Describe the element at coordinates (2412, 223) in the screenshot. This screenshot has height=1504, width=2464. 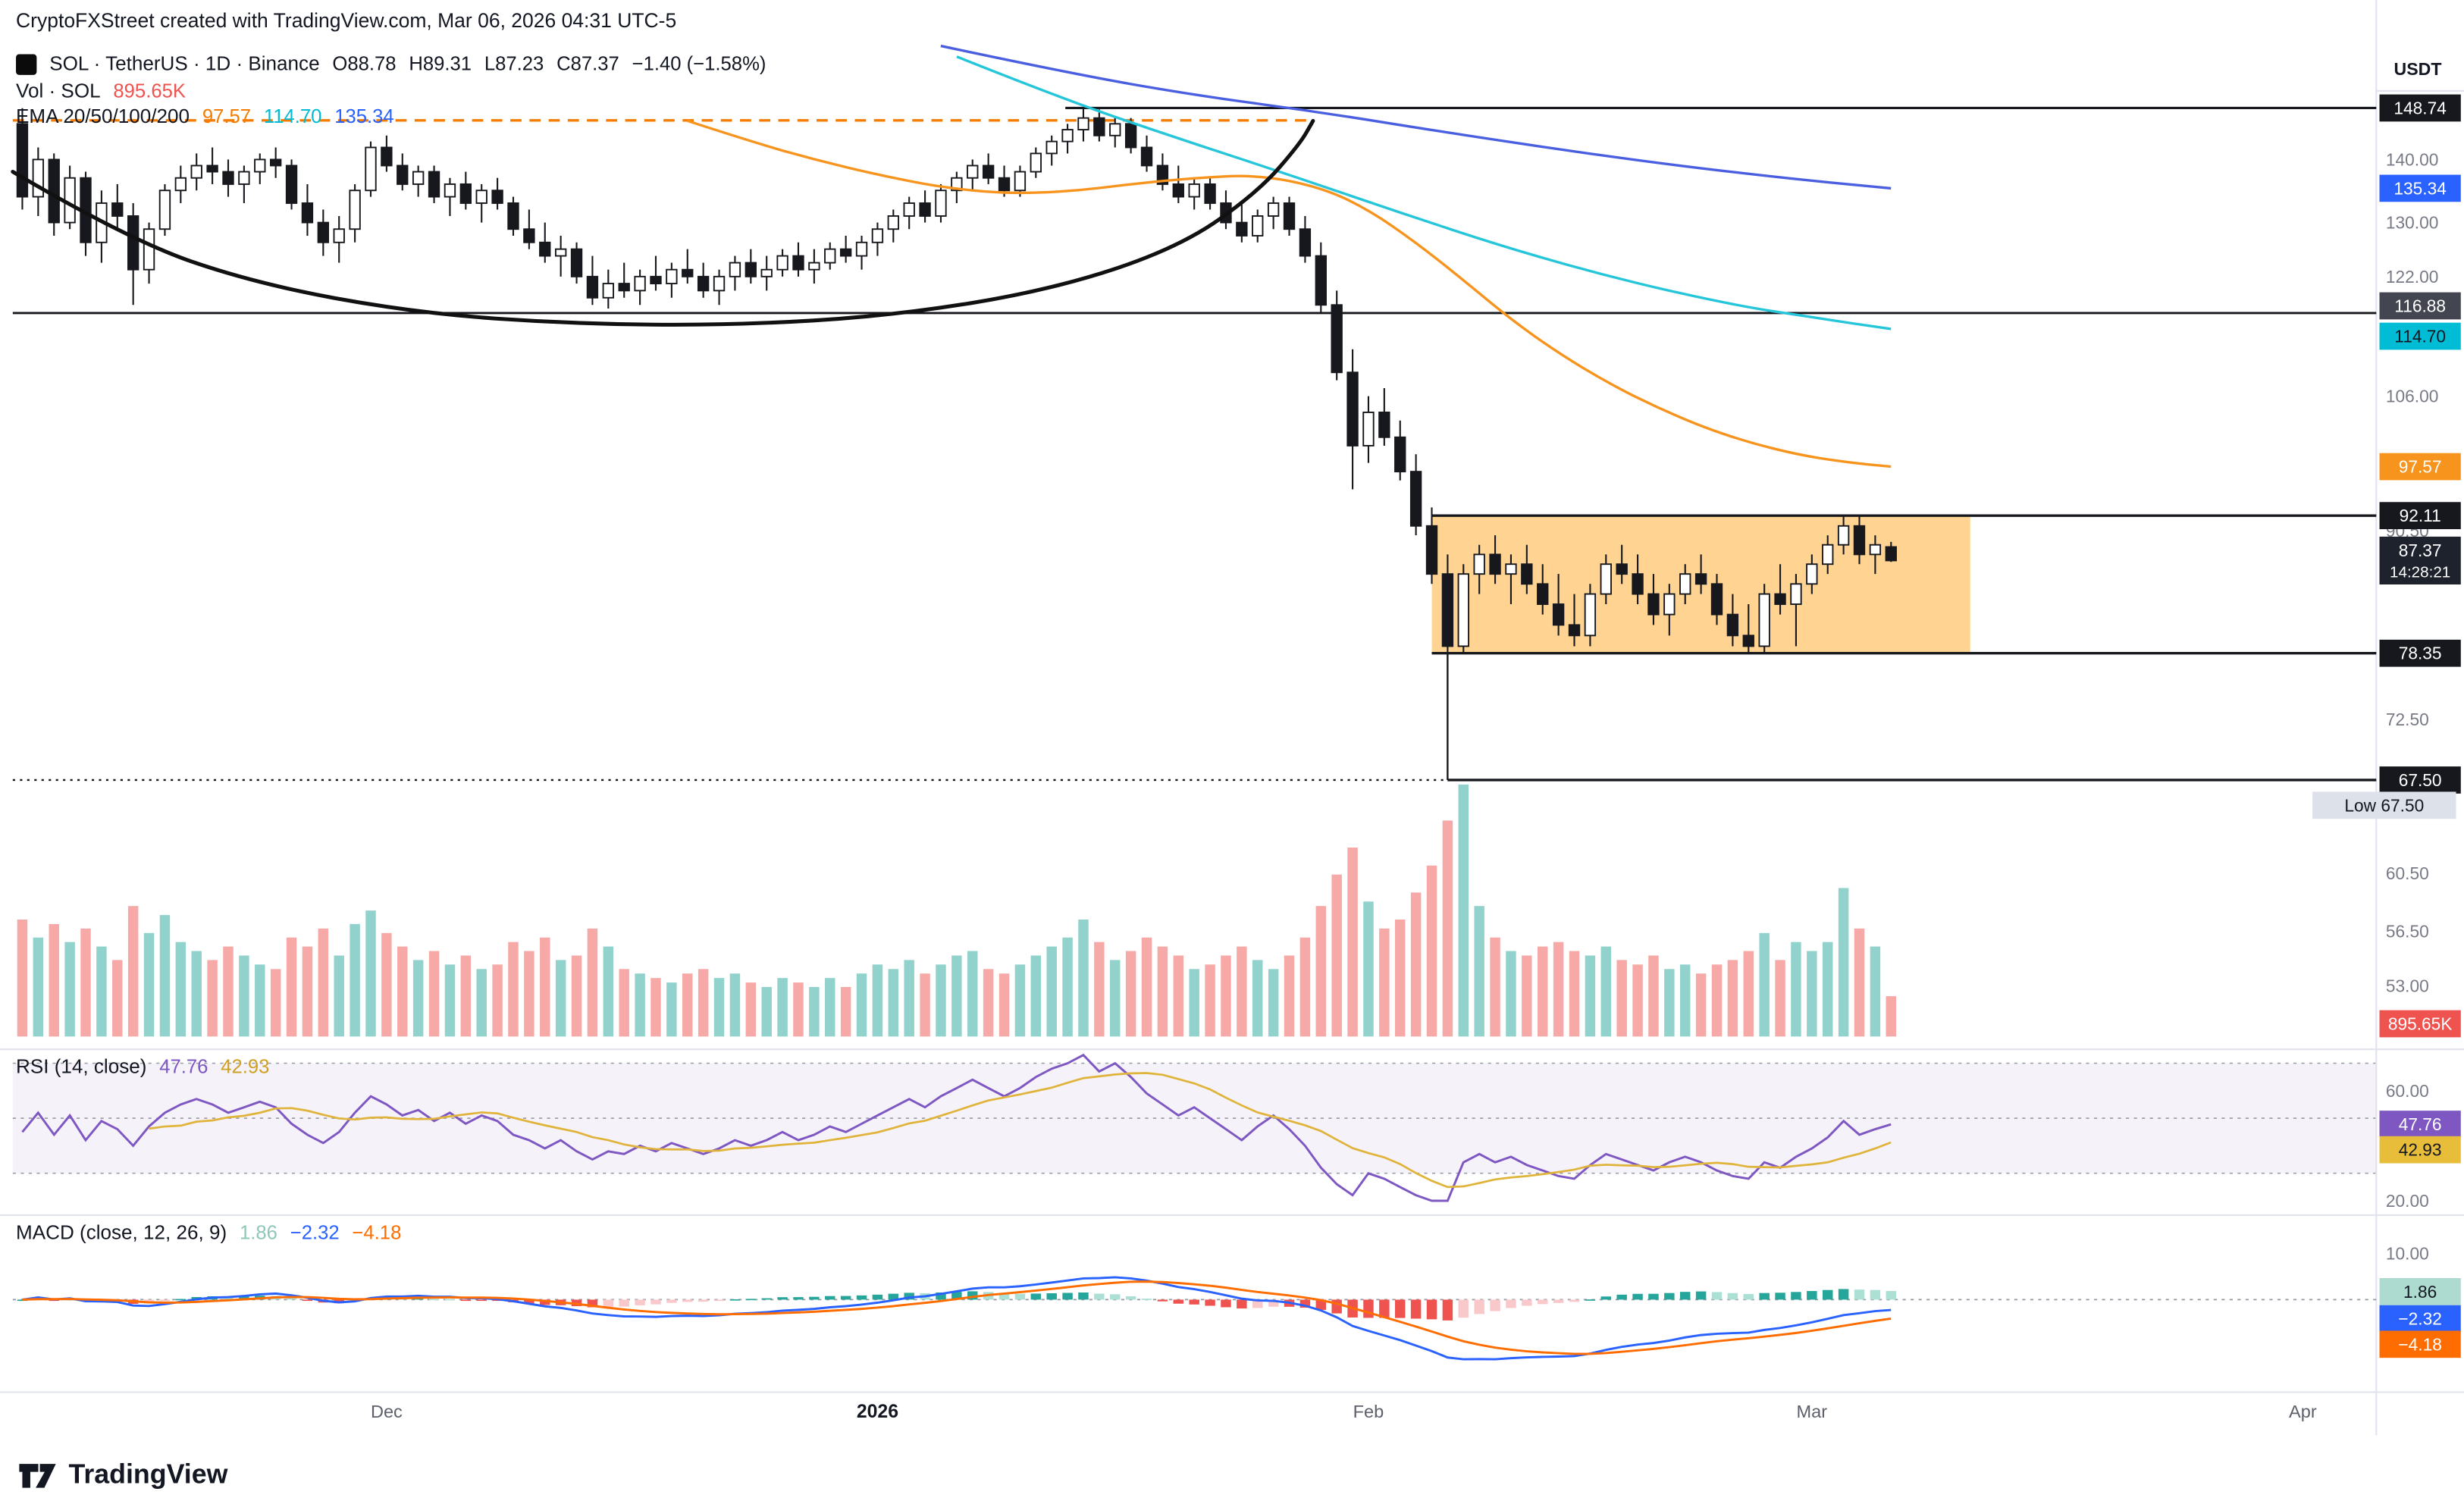
I see `price-tick: 130.00` at that location.